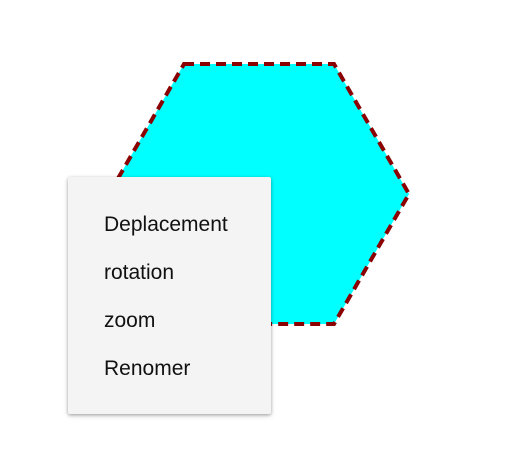 Image resolution: width=525 pixels, height=465 pixels. What do you see at coordinates (166, 224) in the screenshot?
I see `menu-item-deplacement: Deplacement` at bounding box center [166, 224].